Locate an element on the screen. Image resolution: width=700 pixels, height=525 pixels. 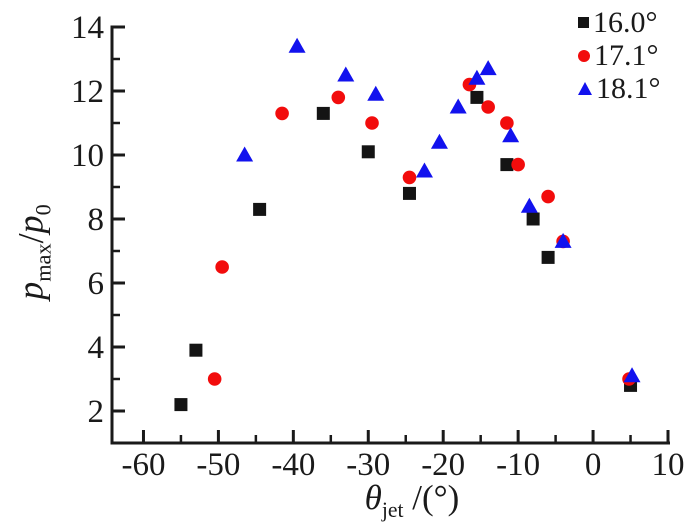
legend-square-marker-icon is located at coordinates (583, 22).